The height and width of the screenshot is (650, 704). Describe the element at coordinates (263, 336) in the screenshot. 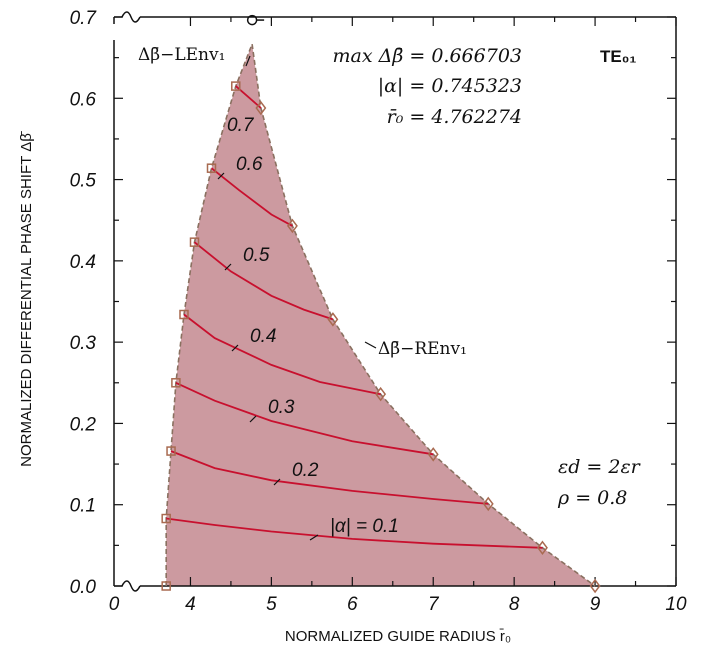

I see `curve-label: 0.4` at that location.